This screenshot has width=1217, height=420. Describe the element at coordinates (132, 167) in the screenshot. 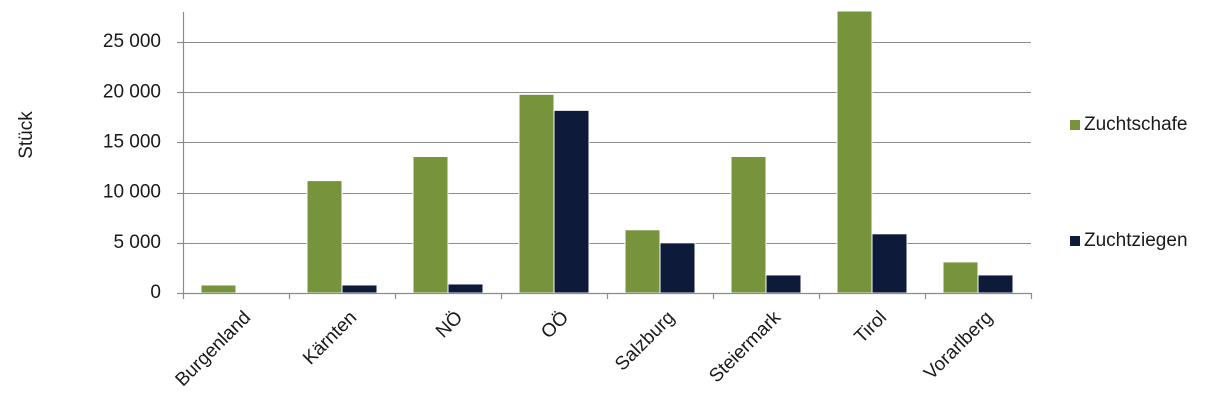

I see `y-tick-labels: 0 5 000 10 000 15 000 20 000 25 000` at that location.